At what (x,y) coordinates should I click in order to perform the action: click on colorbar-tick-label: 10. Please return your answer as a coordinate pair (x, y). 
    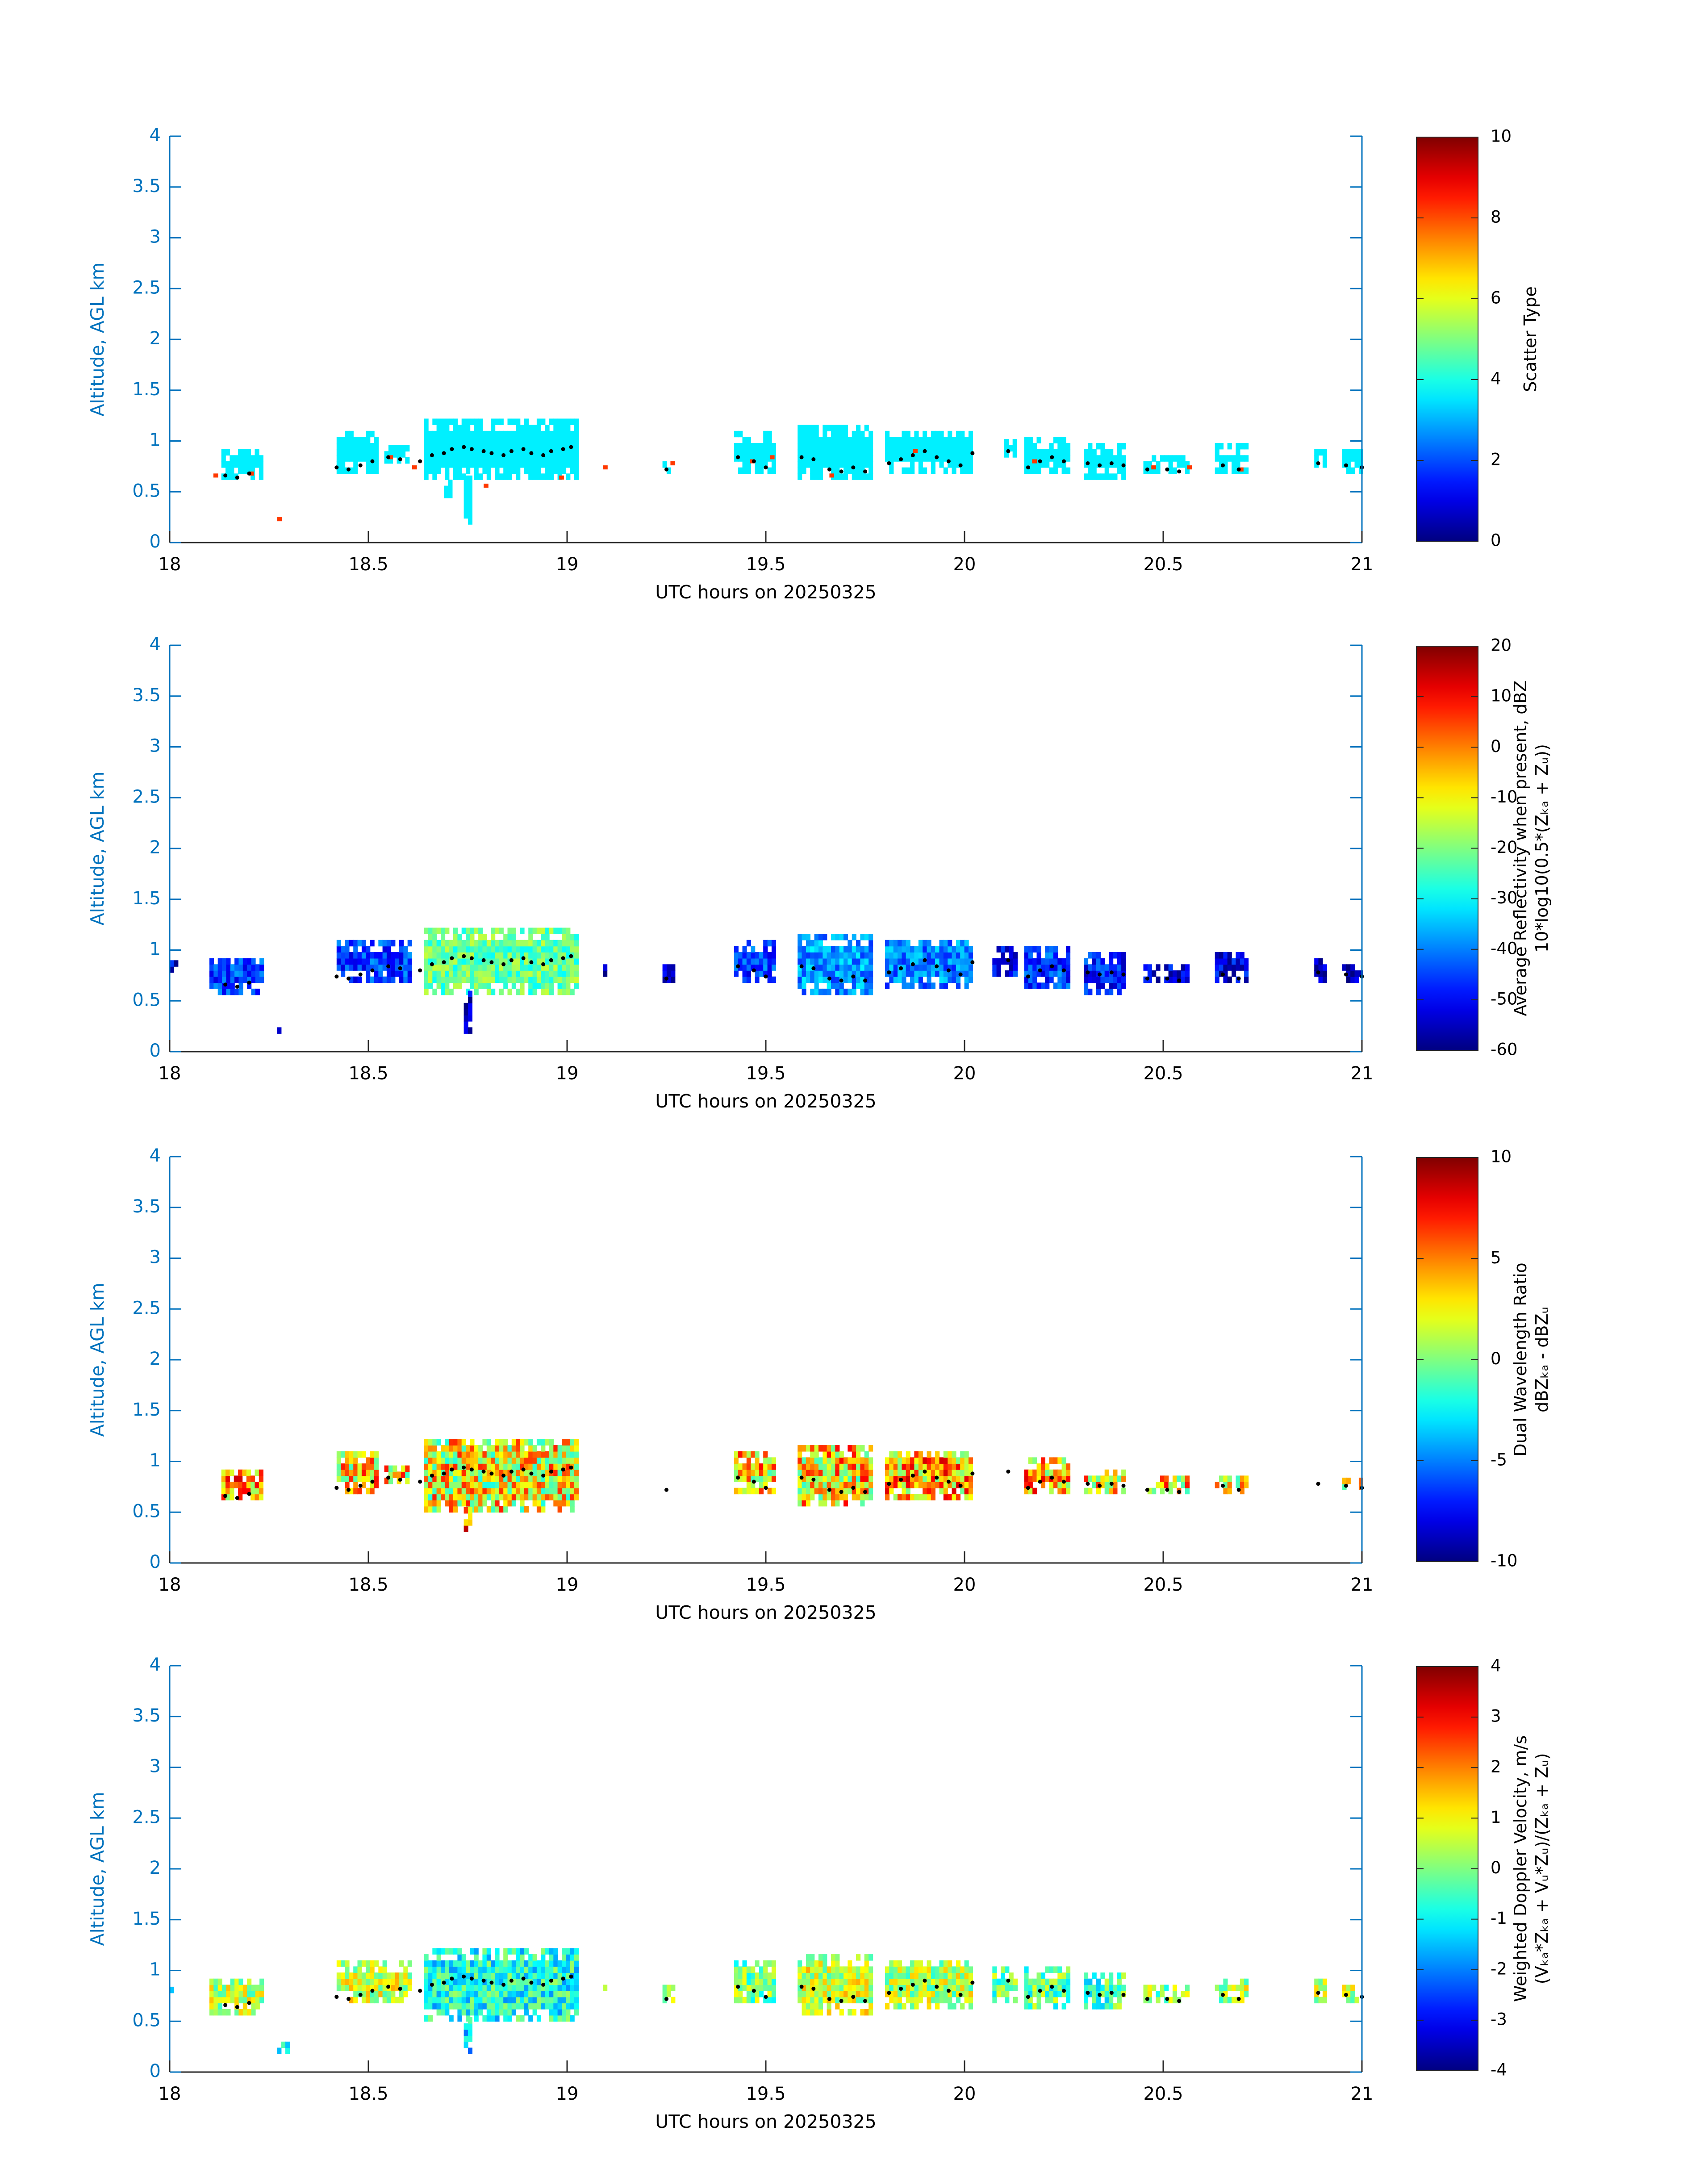
    Looking at the image, I should click on (1501, 1156).